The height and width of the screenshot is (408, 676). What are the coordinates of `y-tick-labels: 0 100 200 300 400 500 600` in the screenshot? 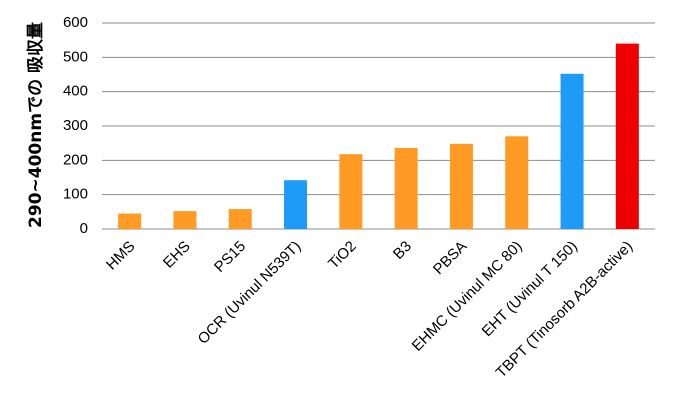 It's located at (75, 125).